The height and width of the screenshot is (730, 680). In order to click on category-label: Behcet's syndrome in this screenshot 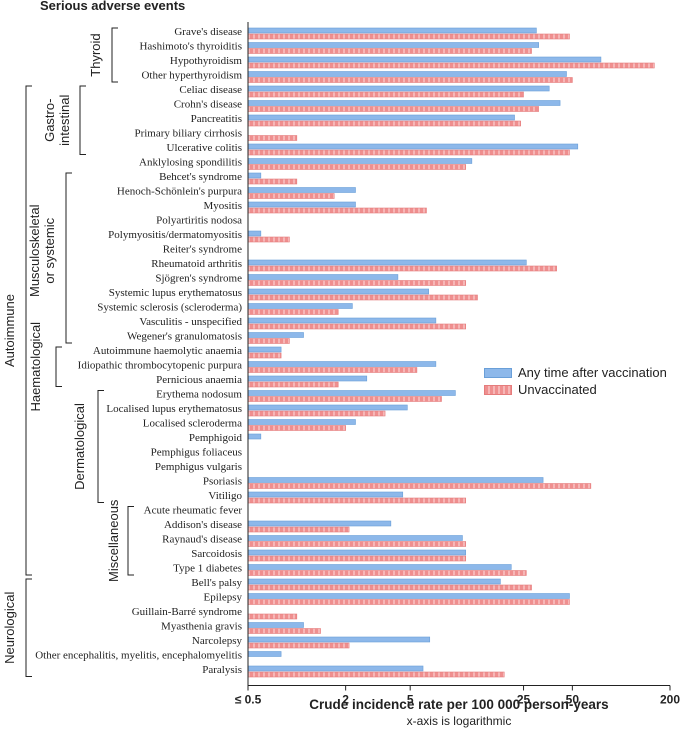, I will do `click(200, 177)`.